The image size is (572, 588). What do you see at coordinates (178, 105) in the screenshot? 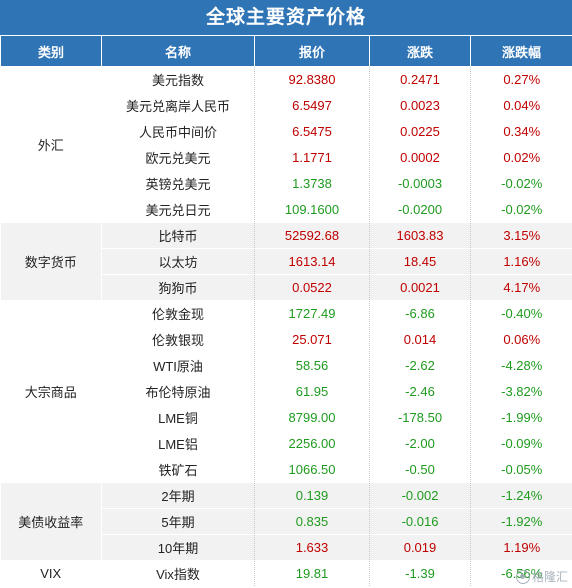
I see `asset-name-cell: 美元兑离岸人民币` at bounding box center [178, 105].